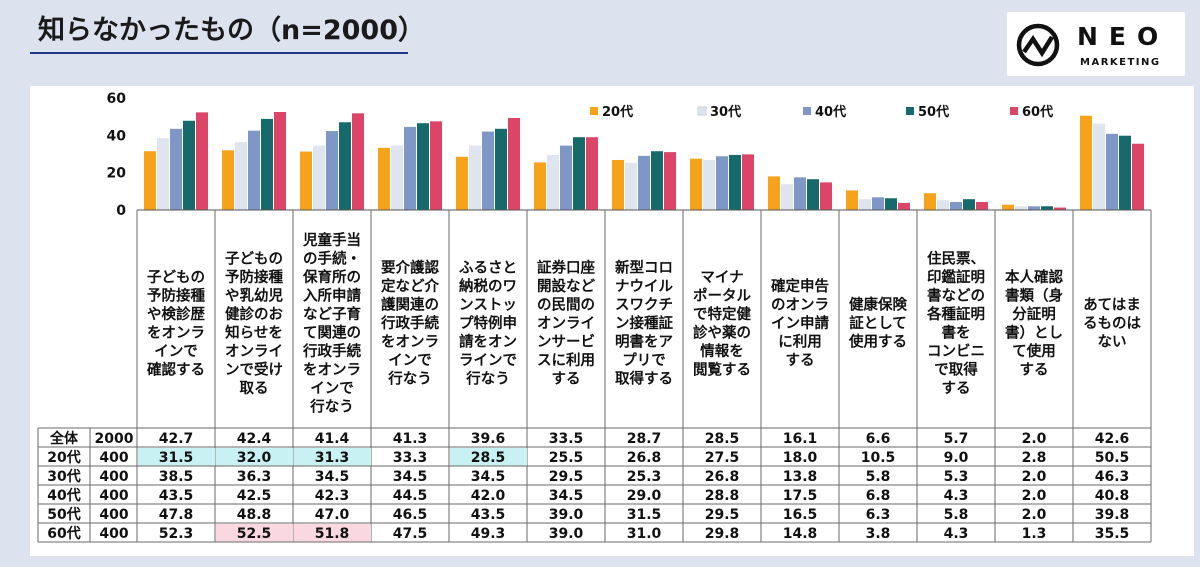 The image size is (1200, 567). Describe the element at coordinates (566, 477) in the screenshot. I see `table-cell: 29.5` at that location.